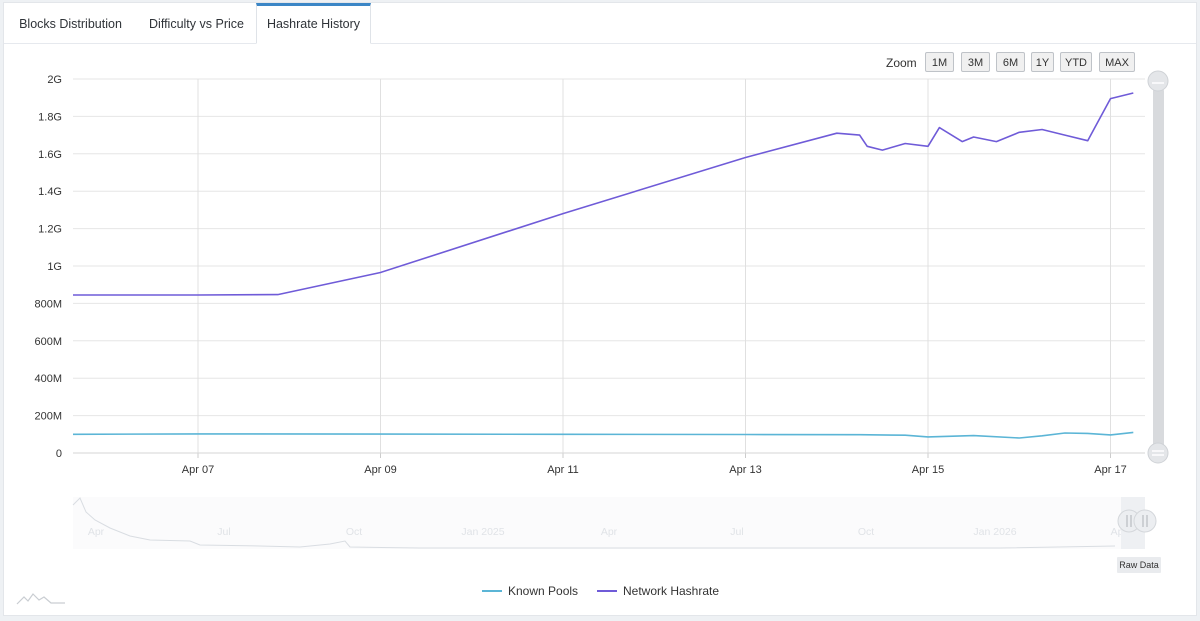 The width and height of the screenshot is (1200, 621). I want to click on y-tick-label: 400M, so click(48, 379).